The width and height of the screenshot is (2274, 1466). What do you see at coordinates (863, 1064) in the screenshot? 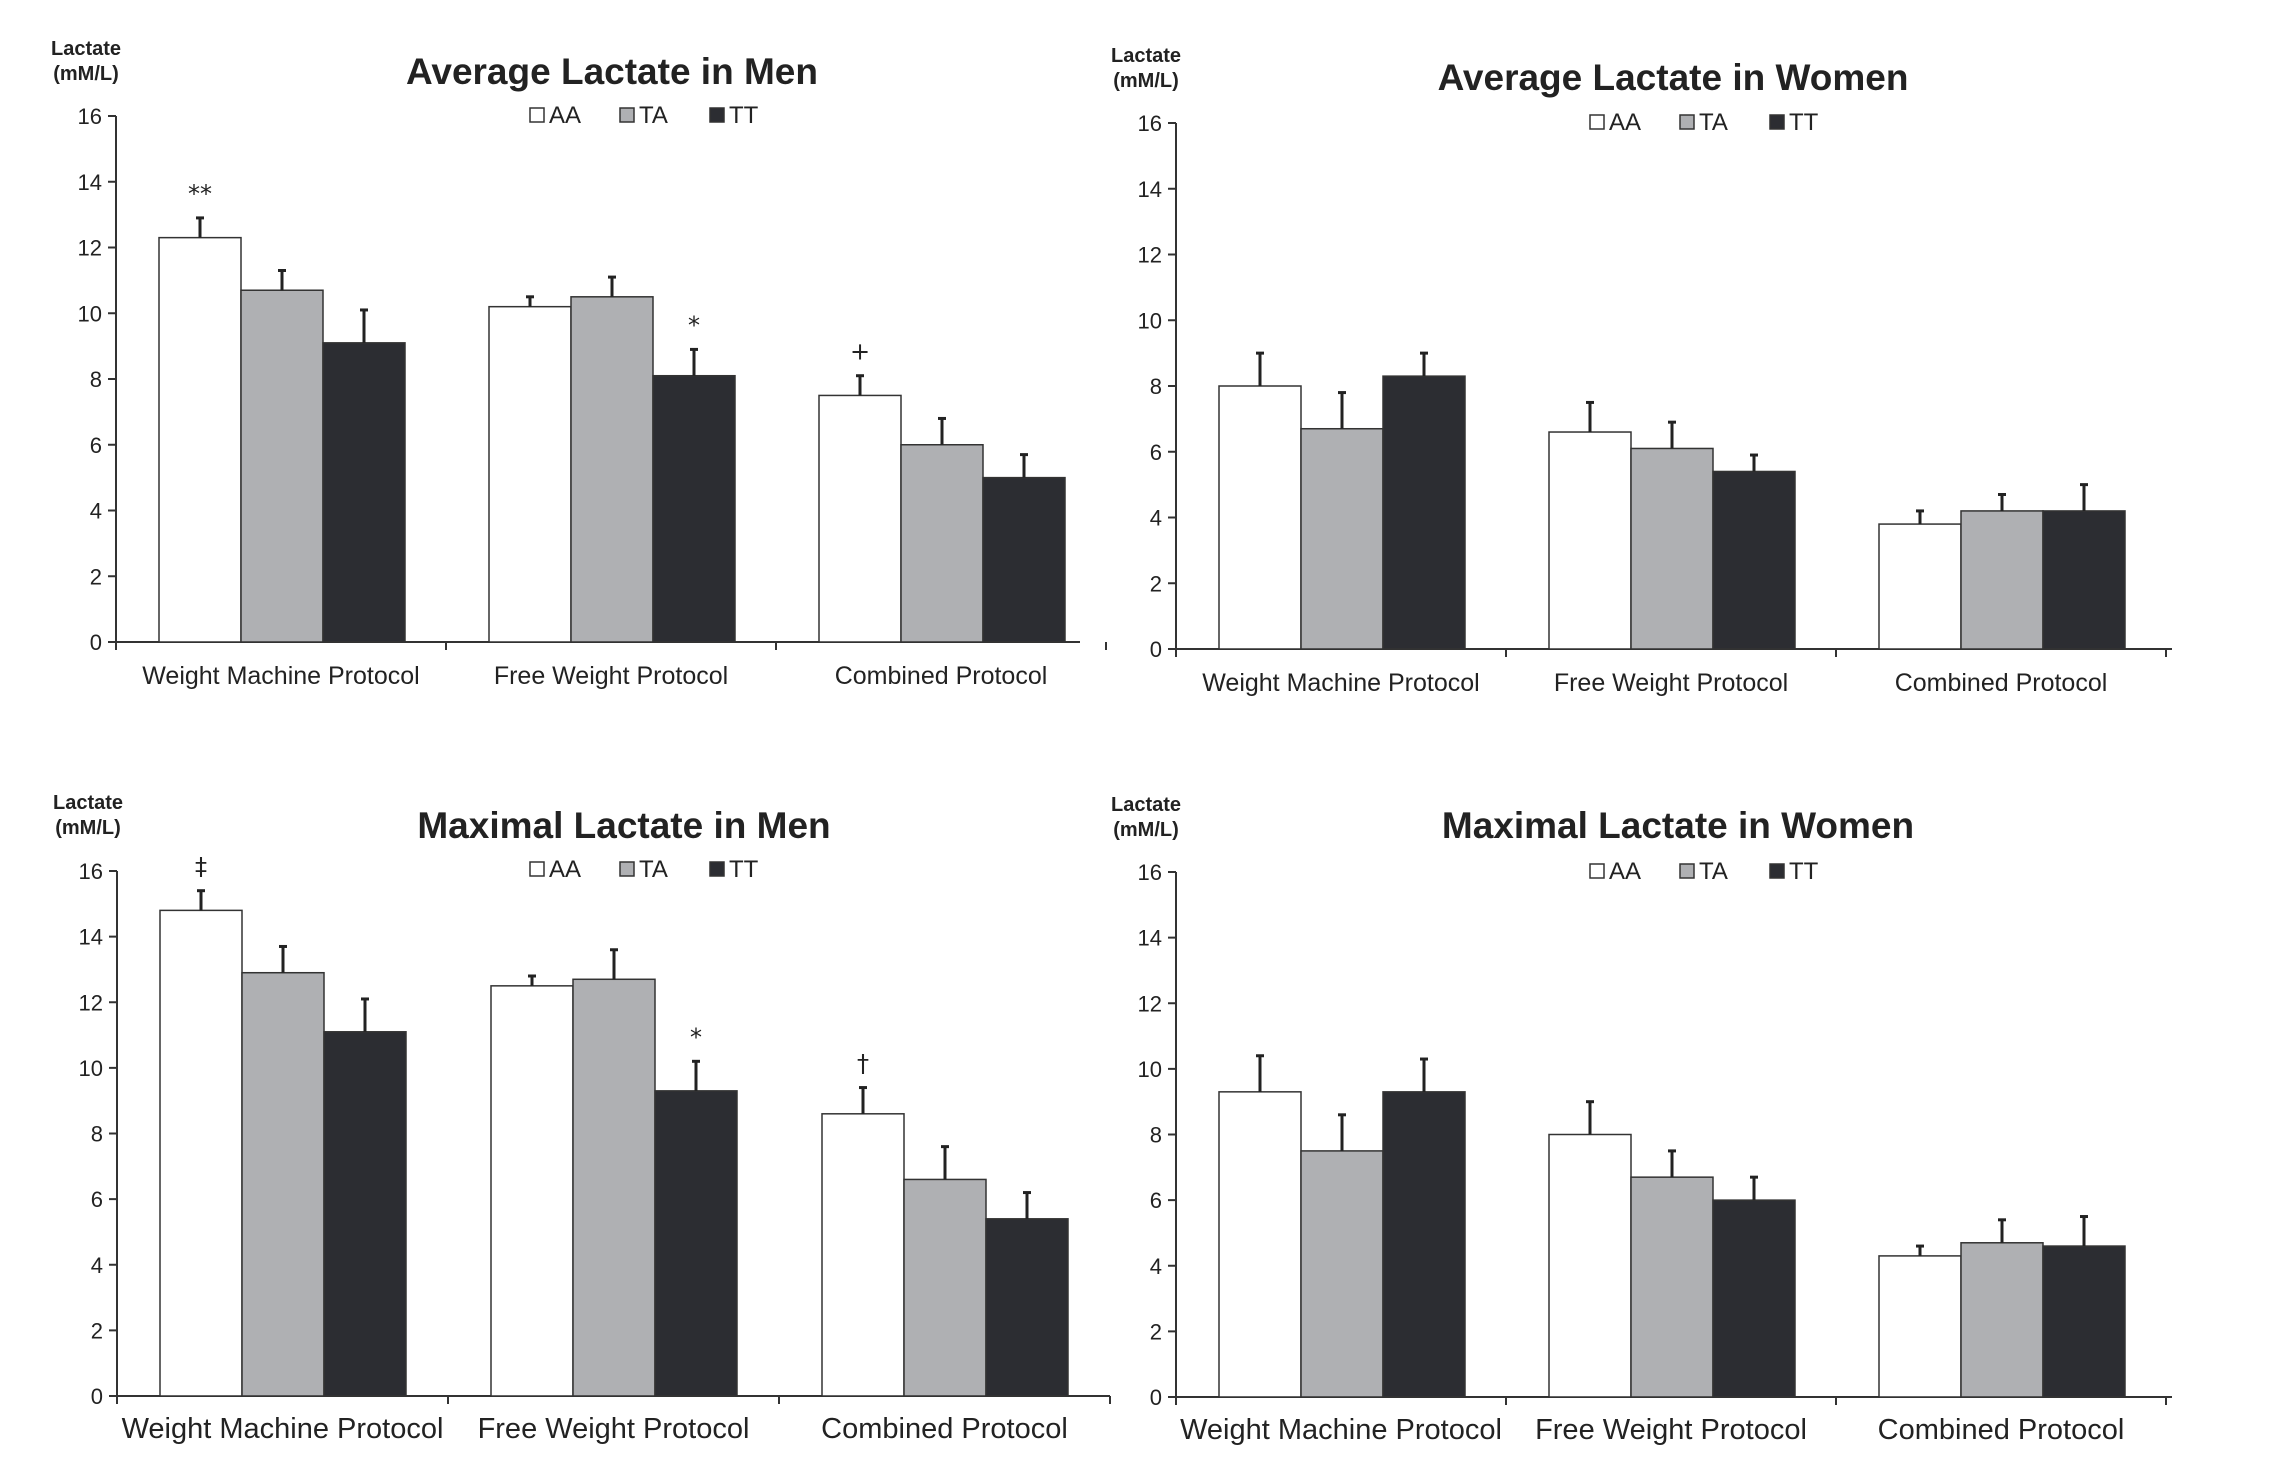
I see `significance-marker: †` at bounding box center [863, 1064].